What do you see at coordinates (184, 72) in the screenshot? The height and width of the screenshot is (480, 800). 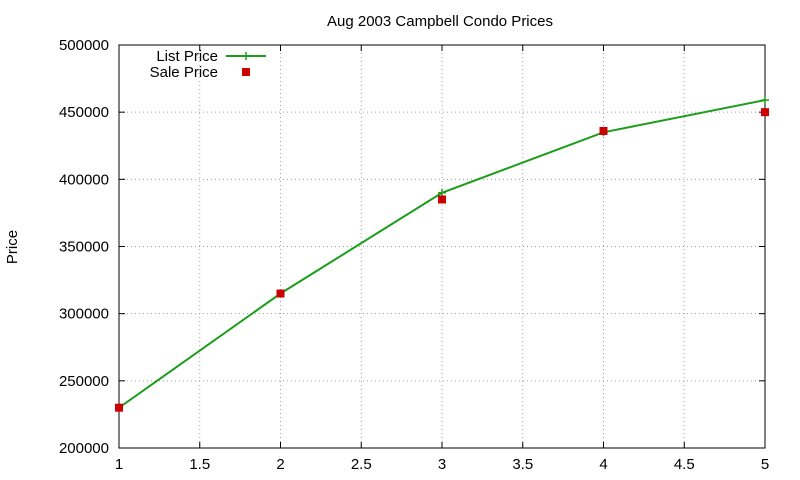 I see `legend-label: Sale Price` at bounding box center [184, 72].